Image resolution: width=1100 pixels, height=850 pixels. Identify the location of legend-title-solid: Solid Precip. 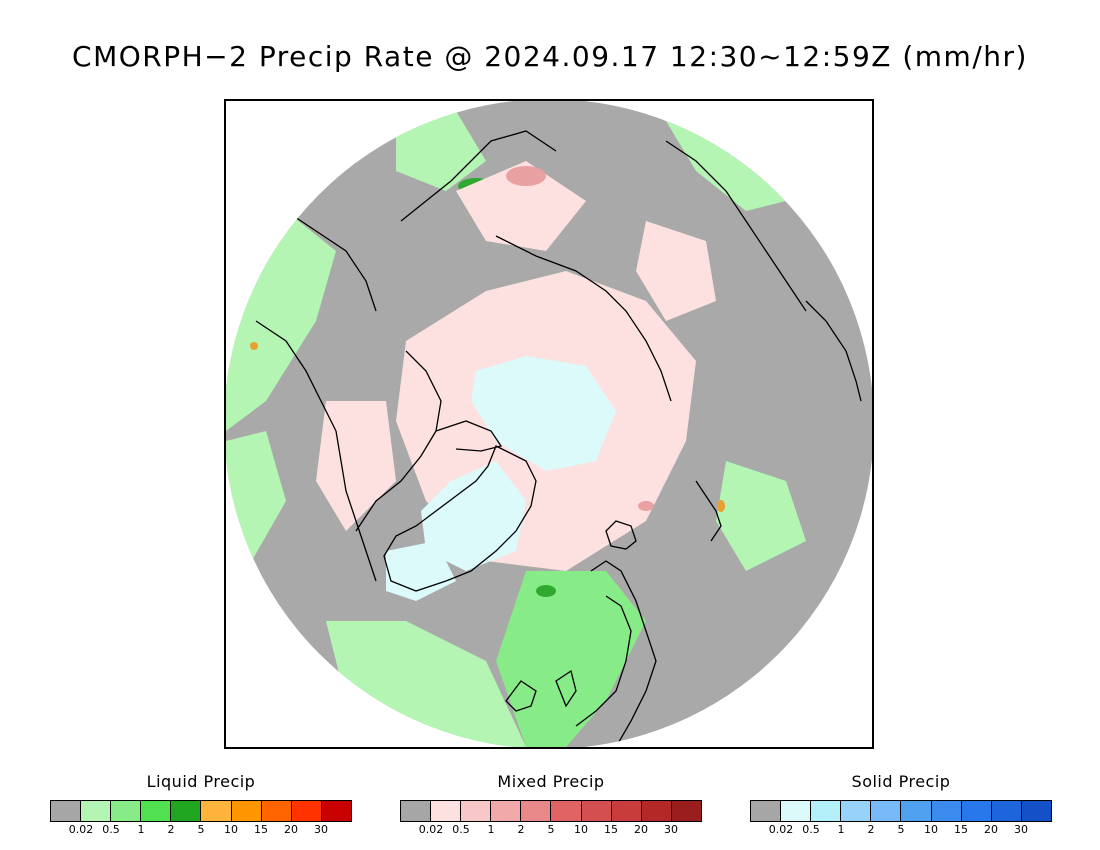
(901, 781).